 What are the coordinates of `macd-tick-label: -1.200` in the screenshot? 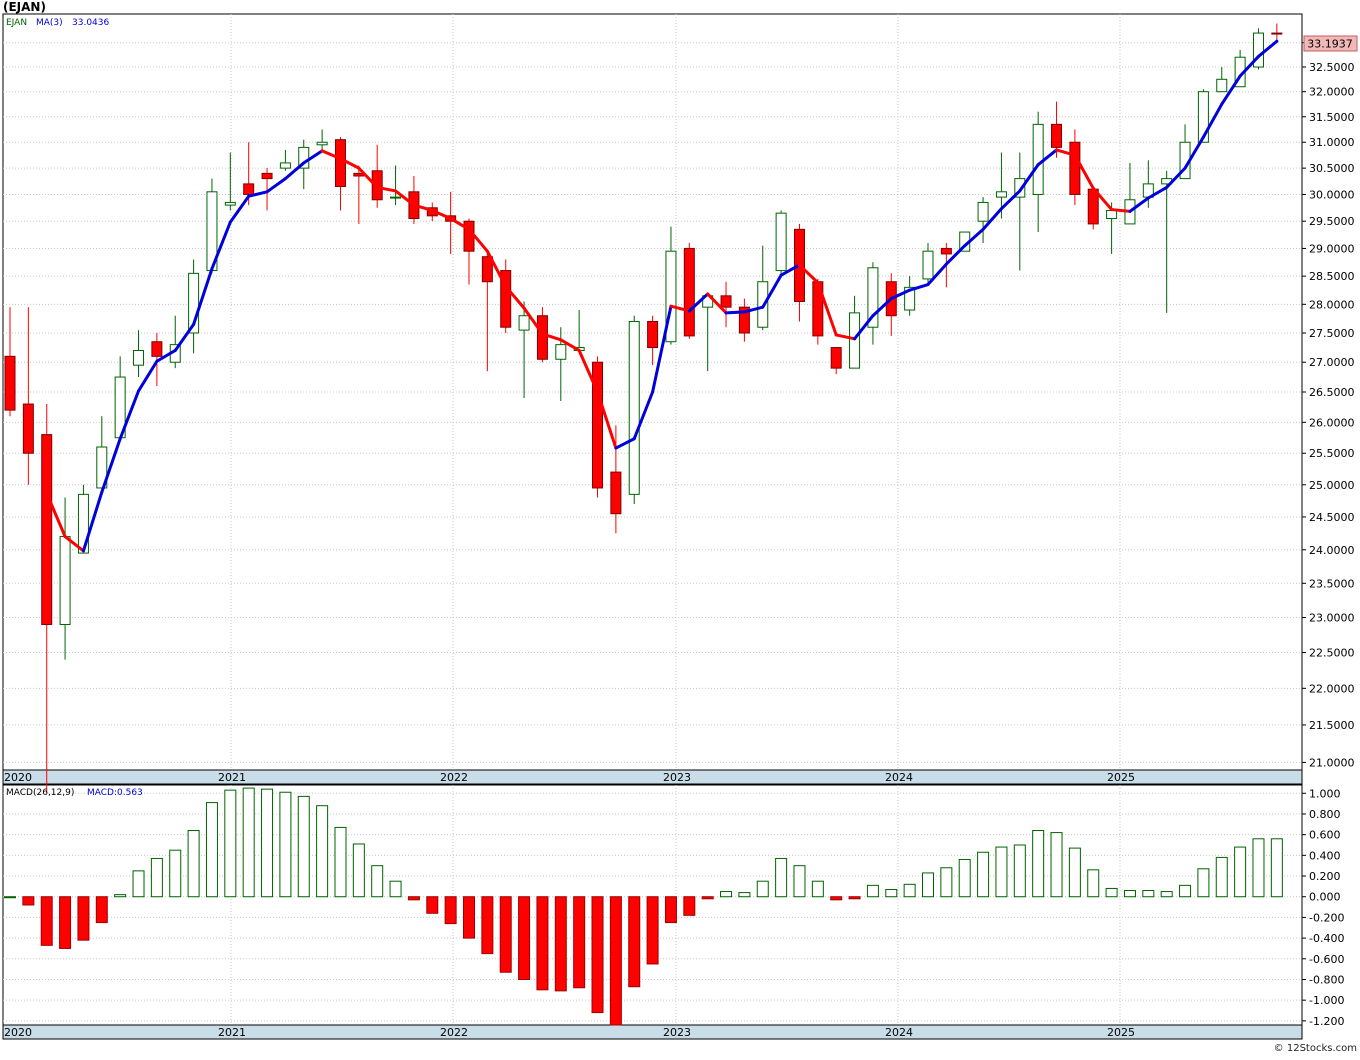 It's located at (1326, 1021).